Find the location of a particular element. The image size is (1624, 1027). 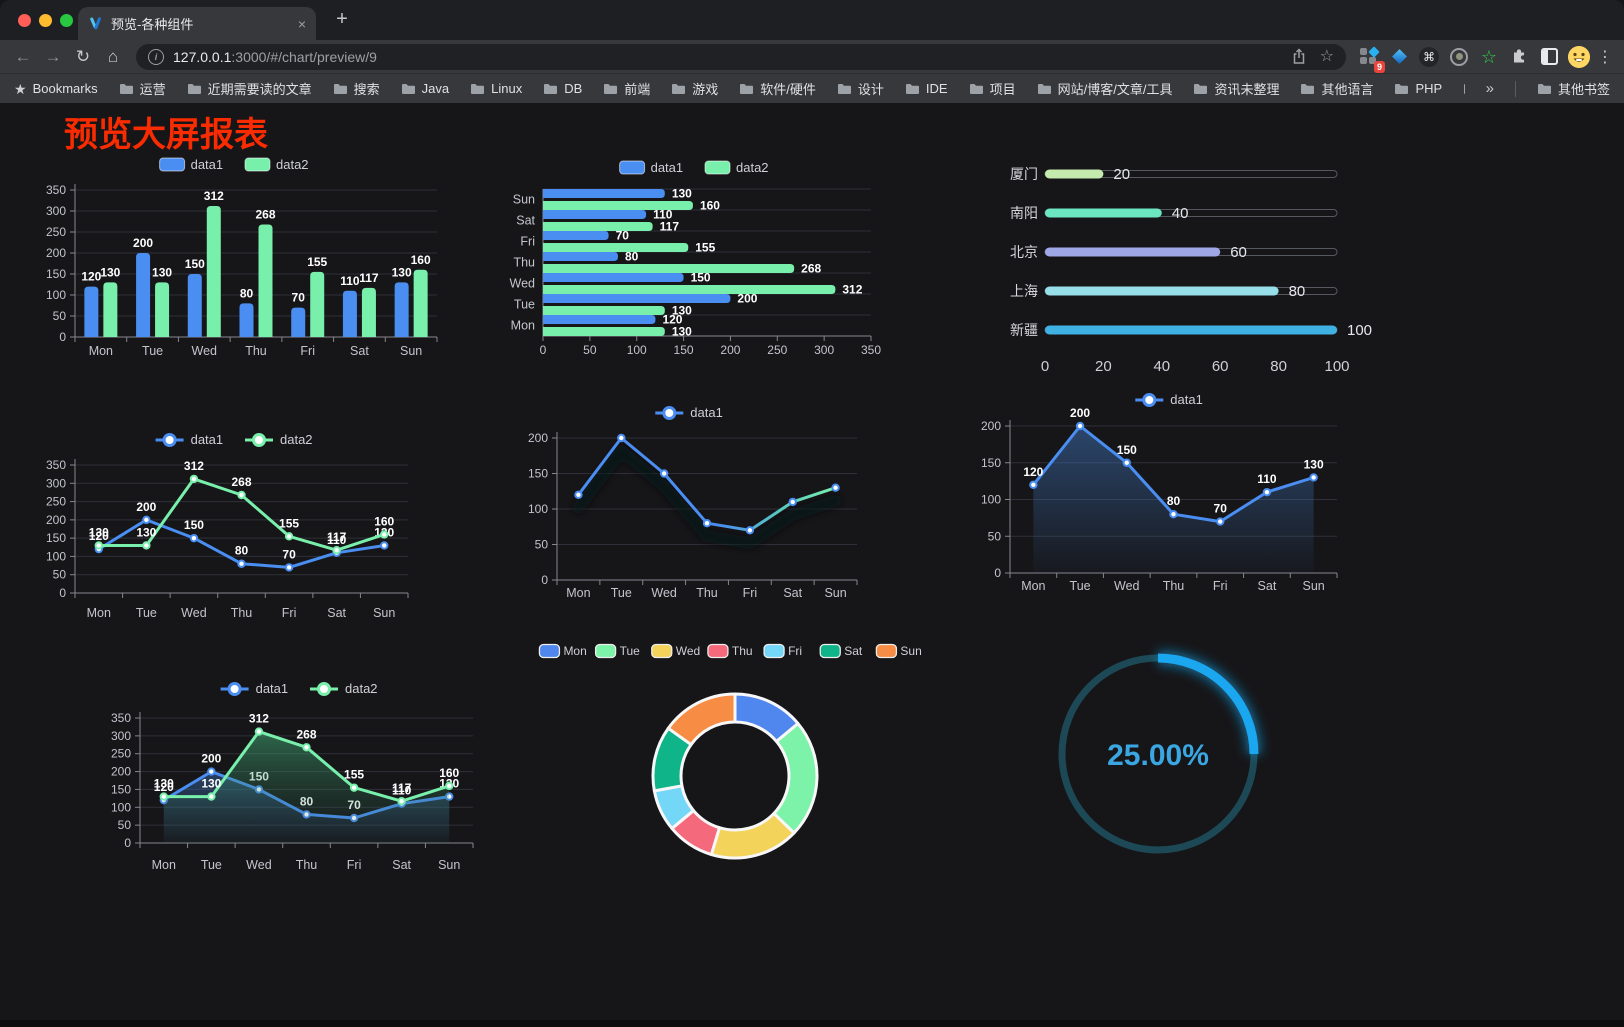

svg-text: 268 is located at coordinates (811, 269).